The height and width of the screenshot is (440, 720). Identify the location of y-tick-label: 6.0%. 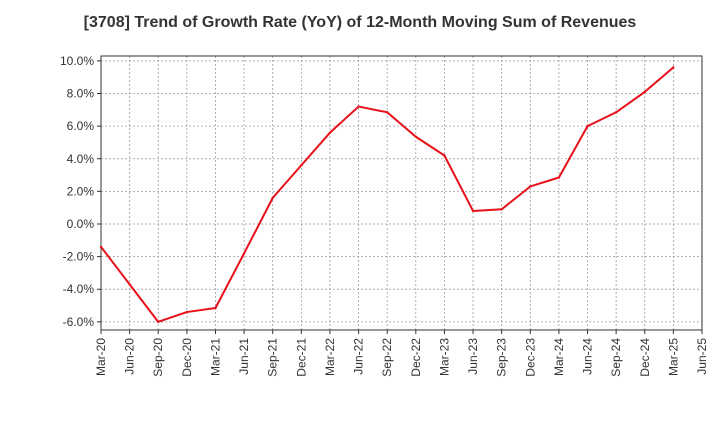
(81, 126).